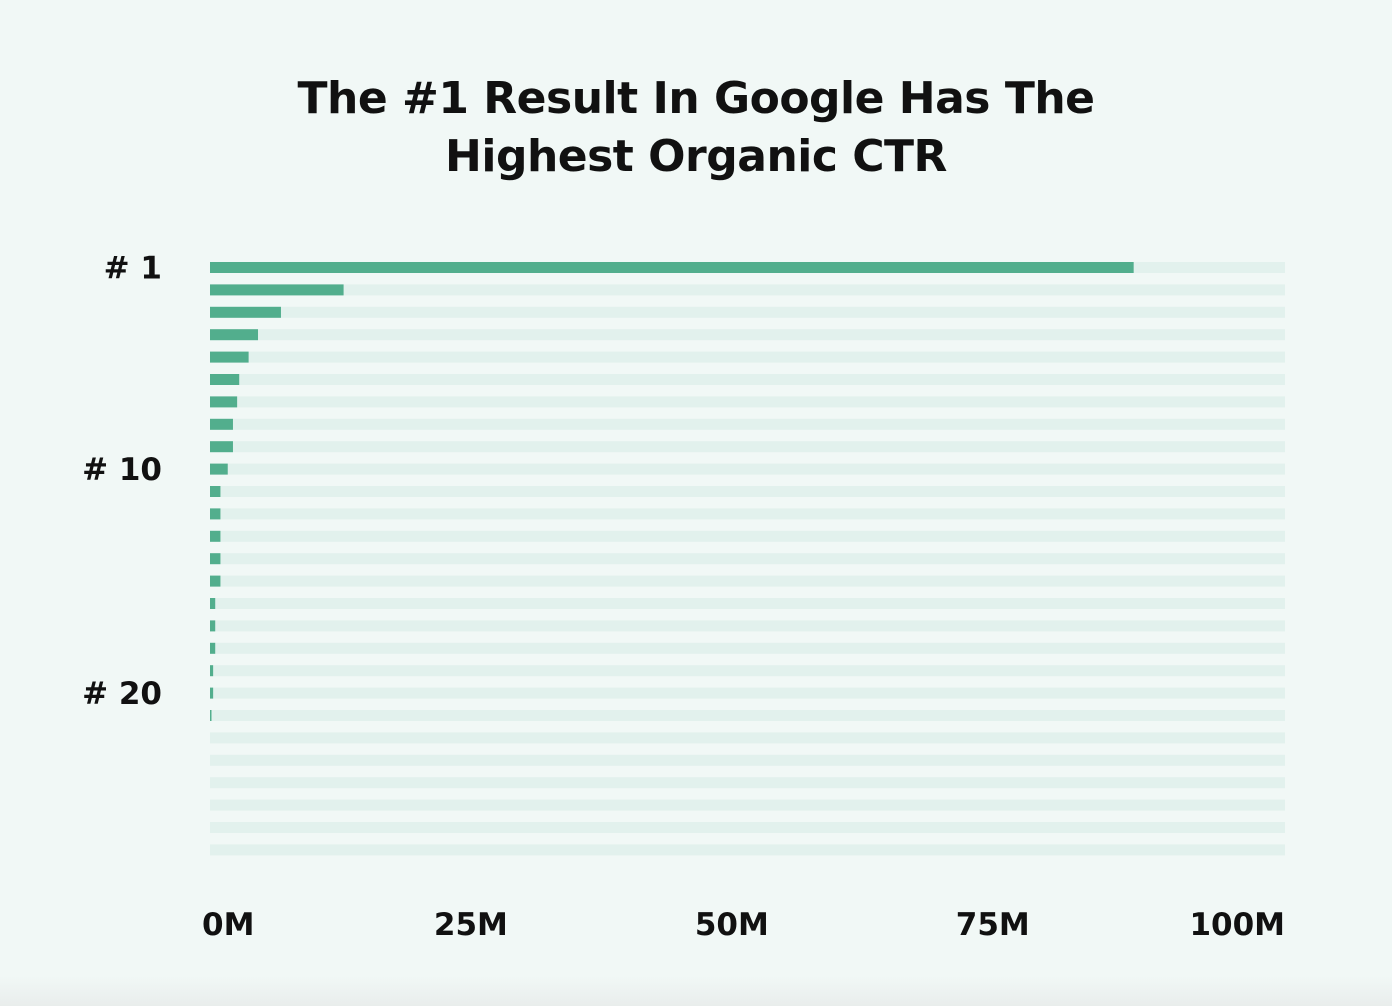 The image size is (1392, 1006). What do you see at coordinates (133, 269) in the screenshot?
I see `rank-label: # 1` at bounding box center [133, 269].